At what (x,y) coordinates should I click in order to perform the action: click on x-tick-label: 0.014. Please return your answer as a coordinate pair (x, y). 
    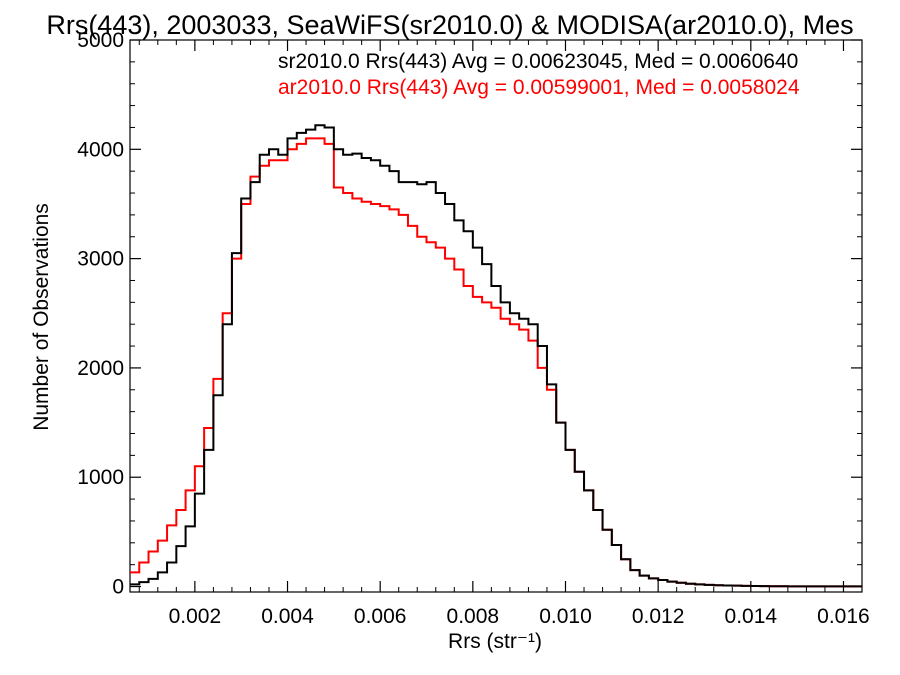
    Looking at the image, I should click on (751, 616).